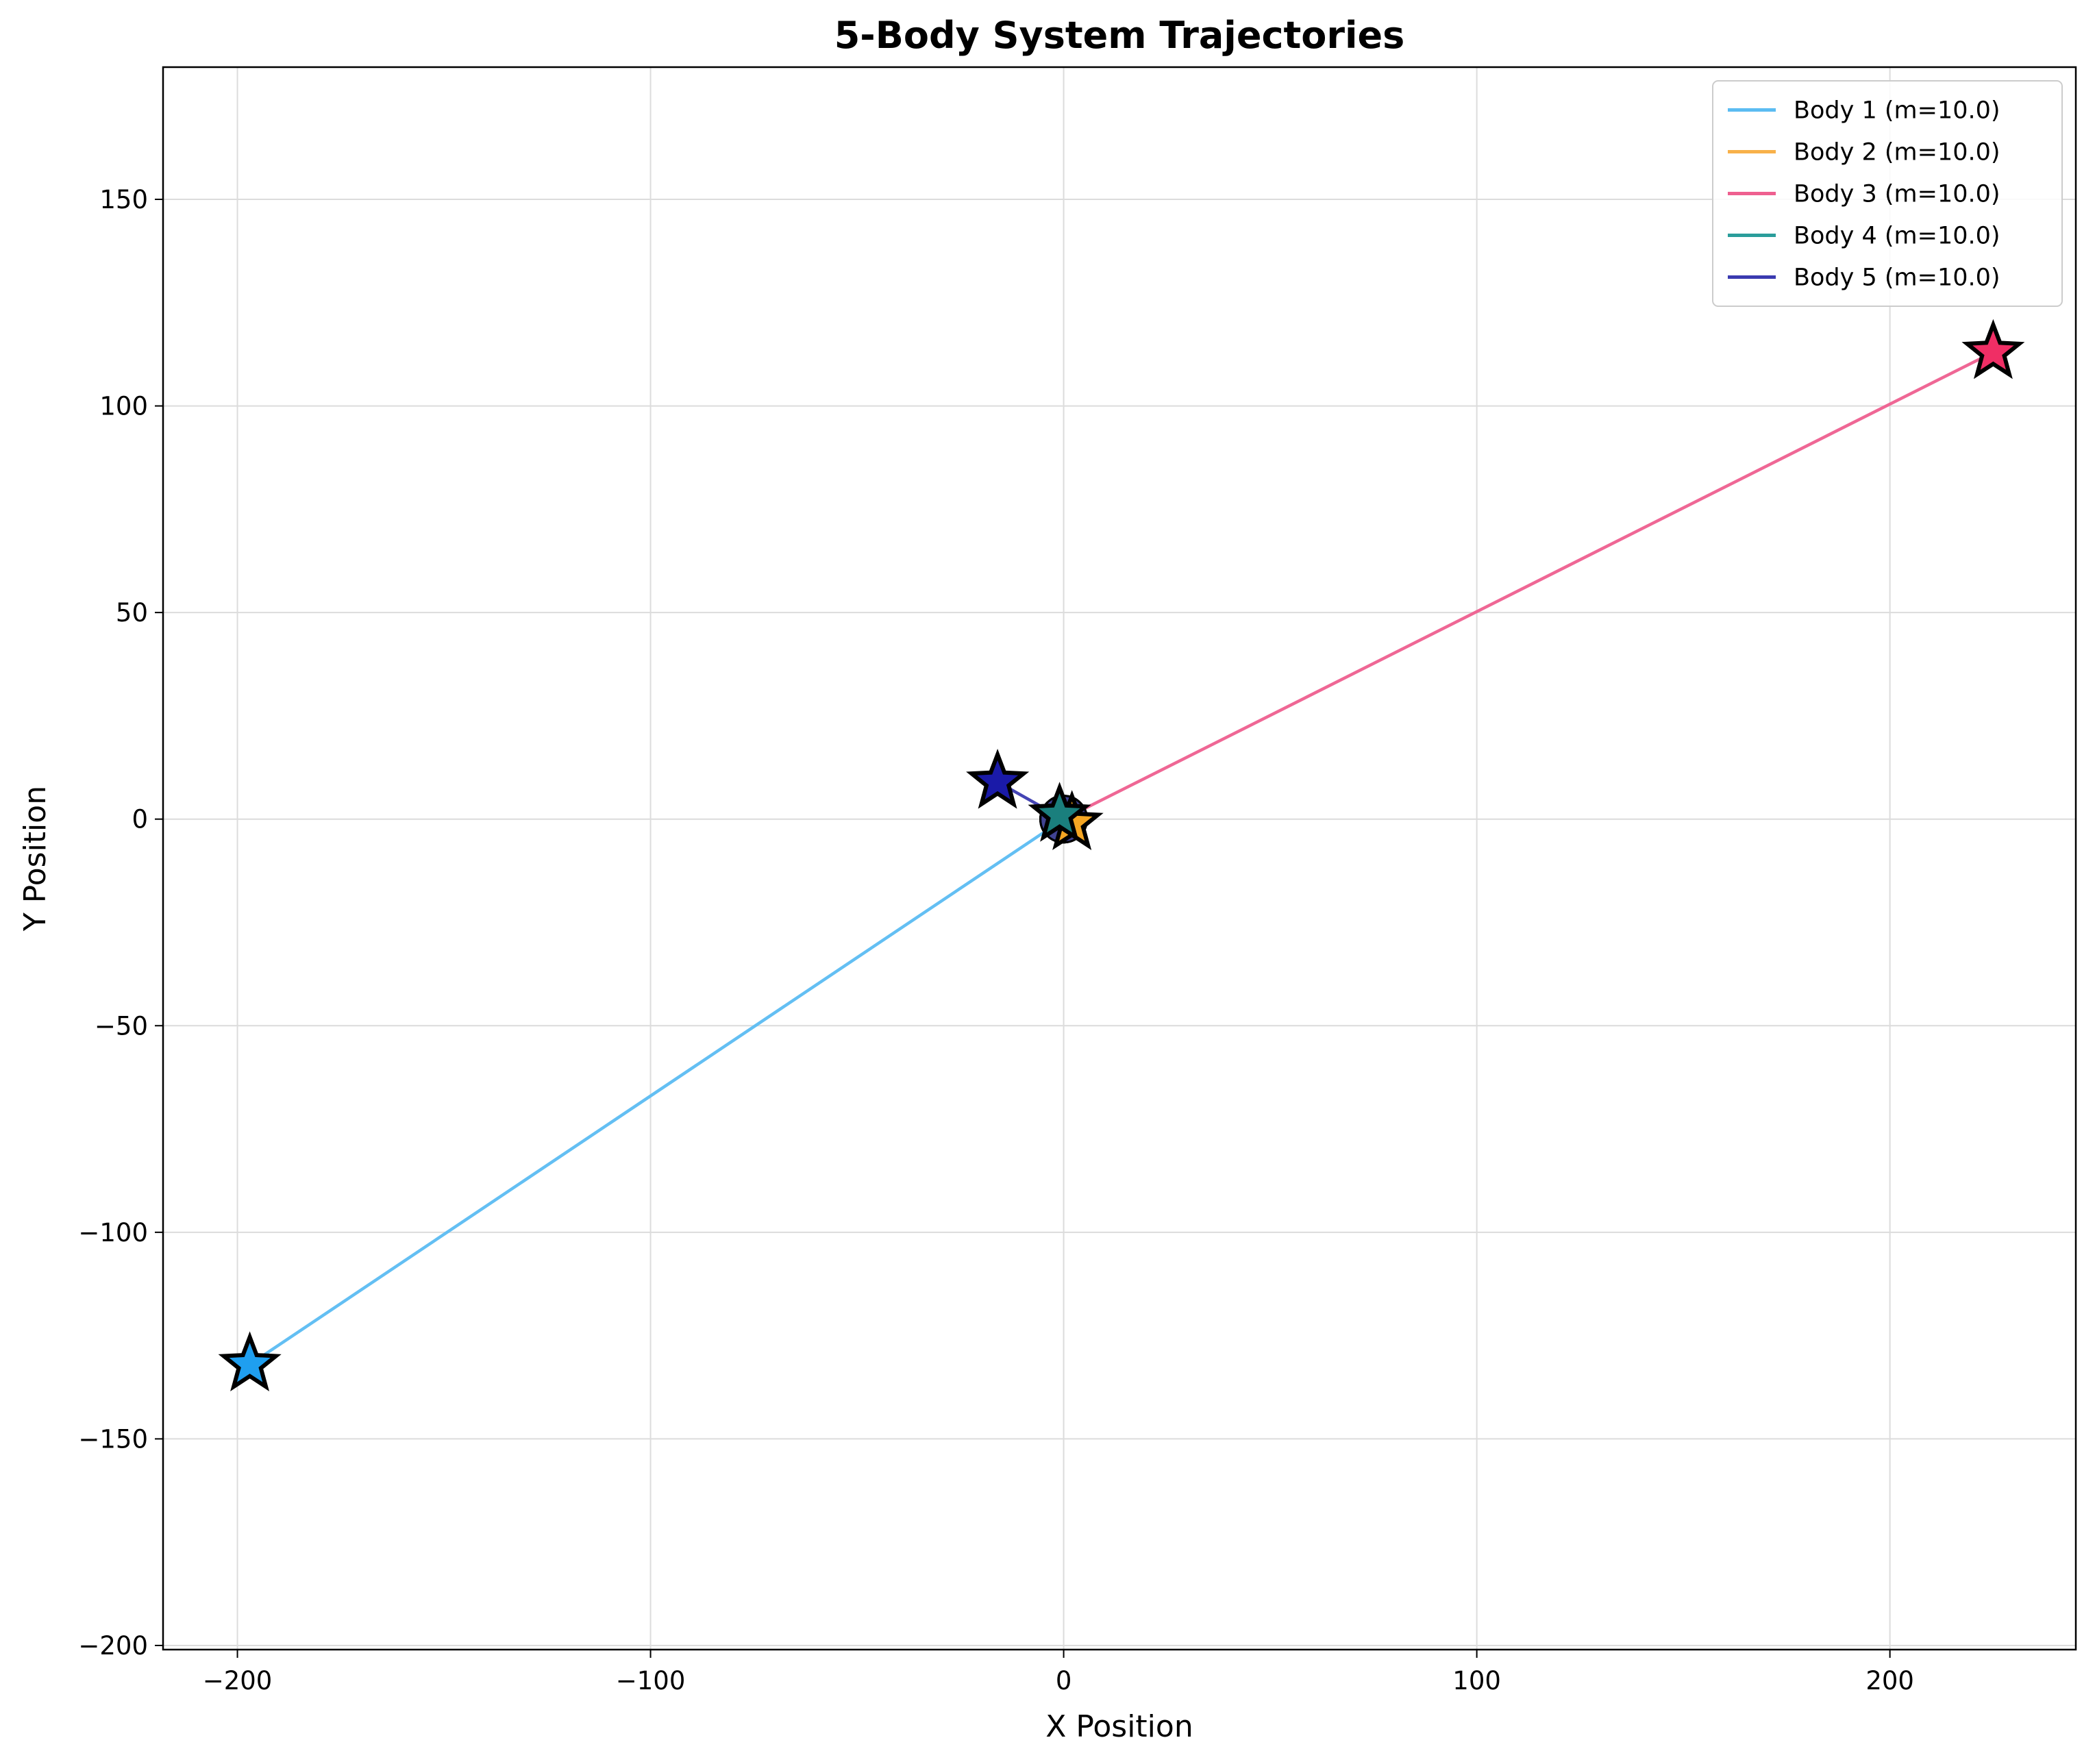 This screenshot has width=2095, height=1764. I want to click on x-axis-ticks: −200 −100 0 100 200, so click(1058, 1672).